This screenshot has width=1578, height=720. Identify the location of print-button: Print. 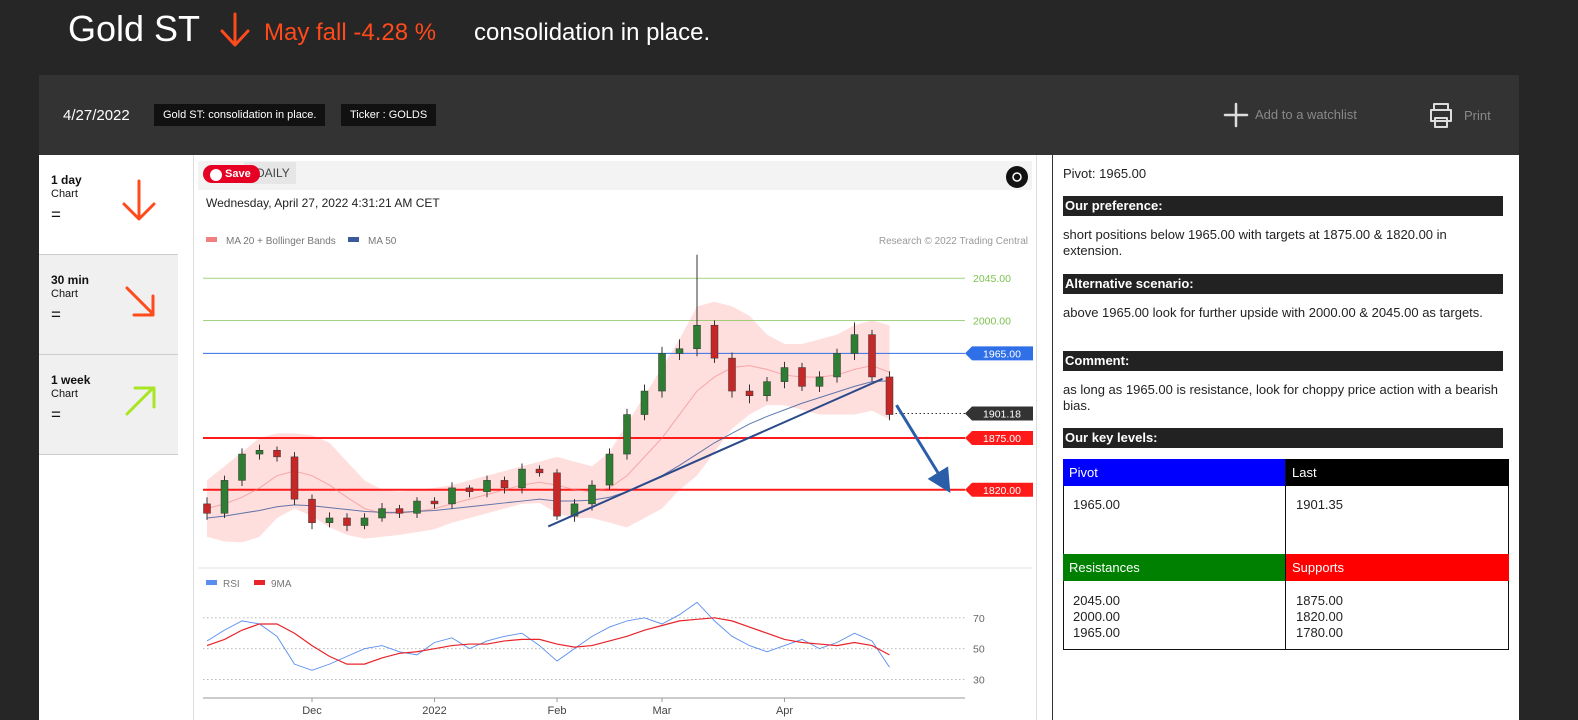
(1477, 115).